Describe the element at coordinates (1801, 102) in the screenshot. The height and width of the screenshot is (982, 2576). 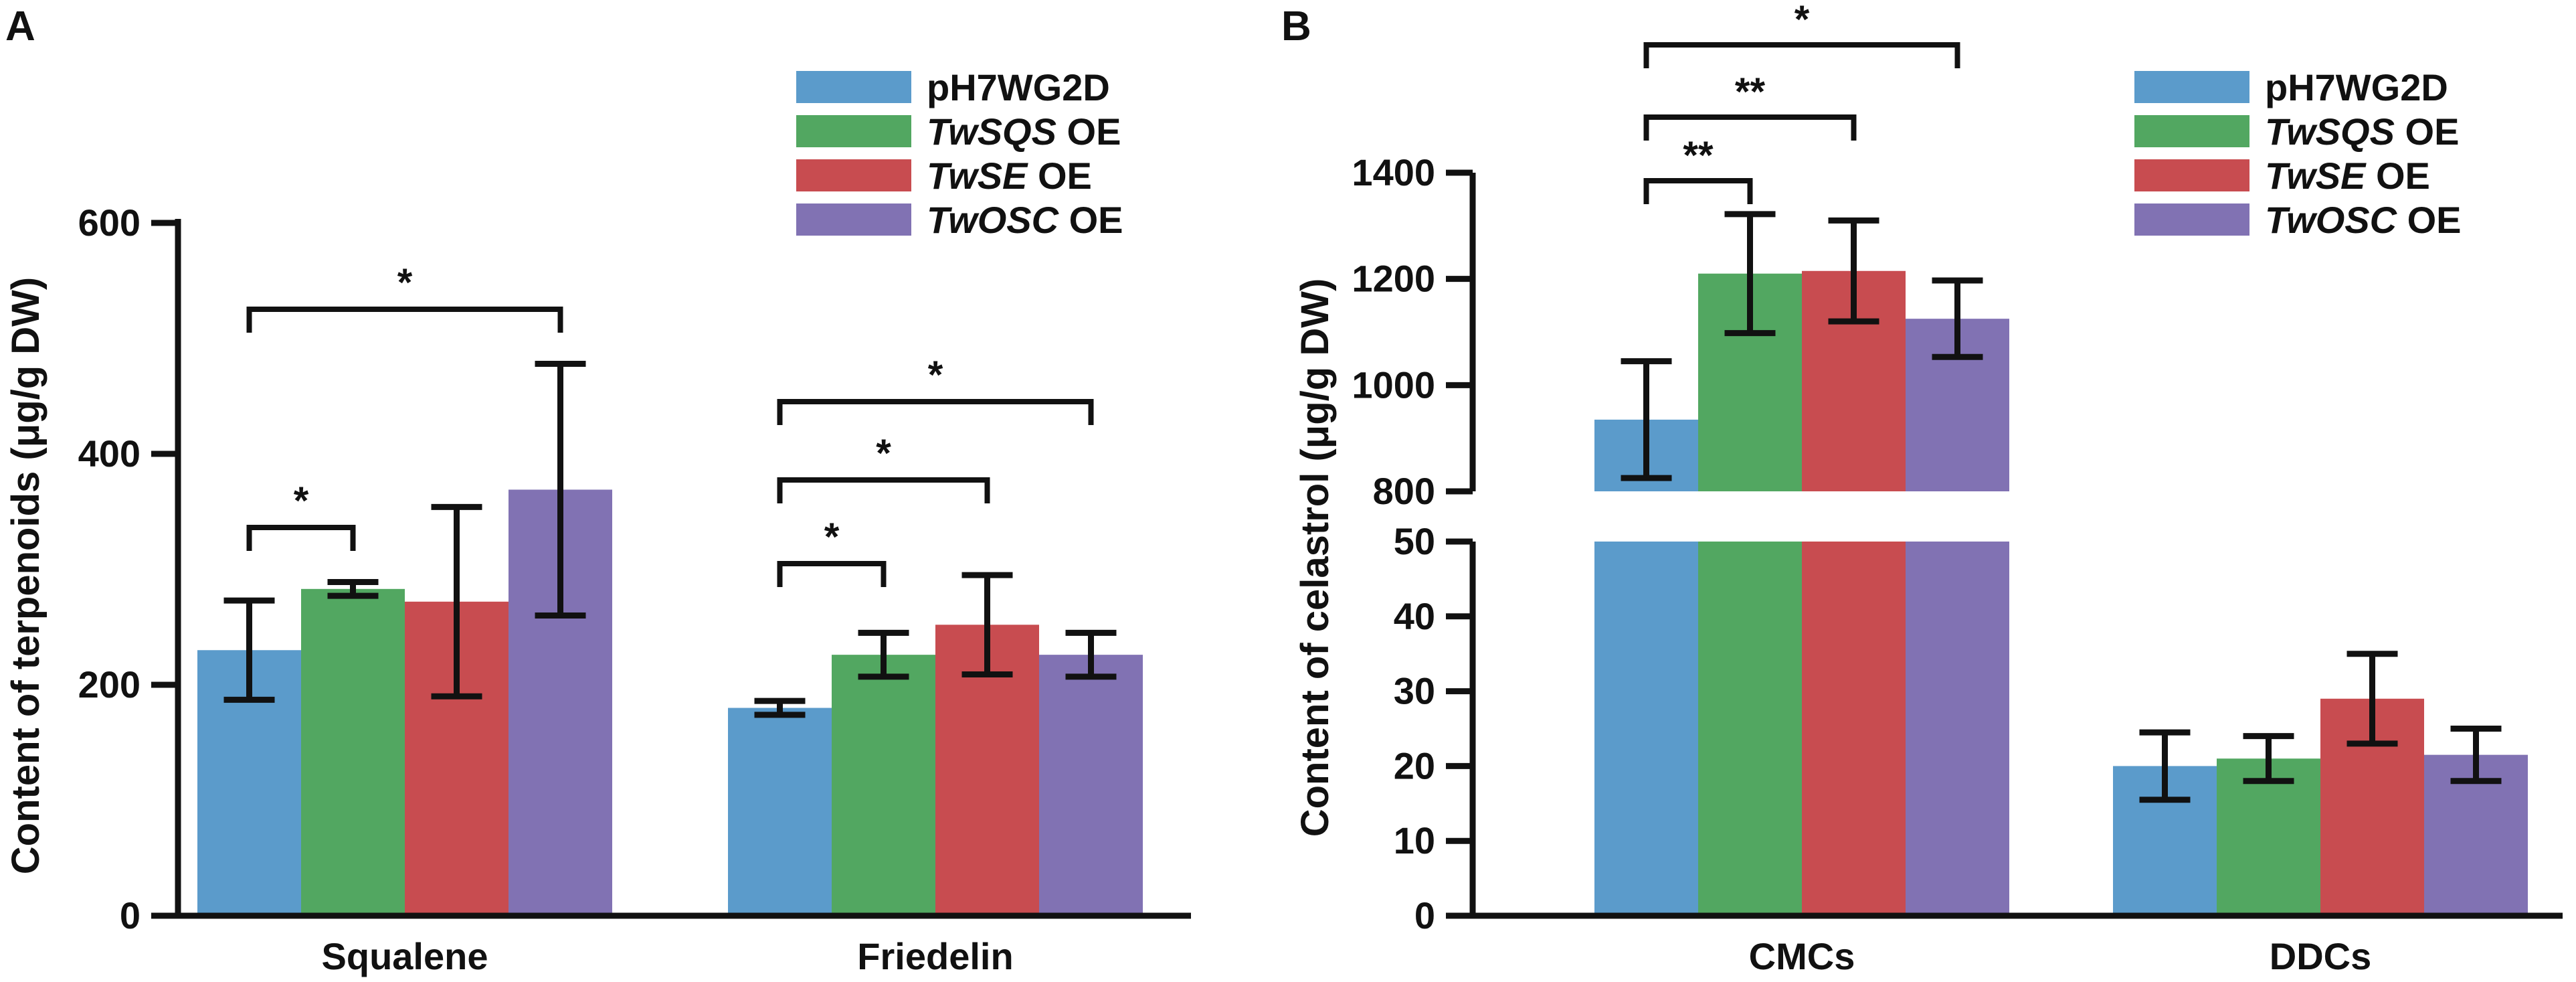
I see `panel-b-significance: *****` at that location.